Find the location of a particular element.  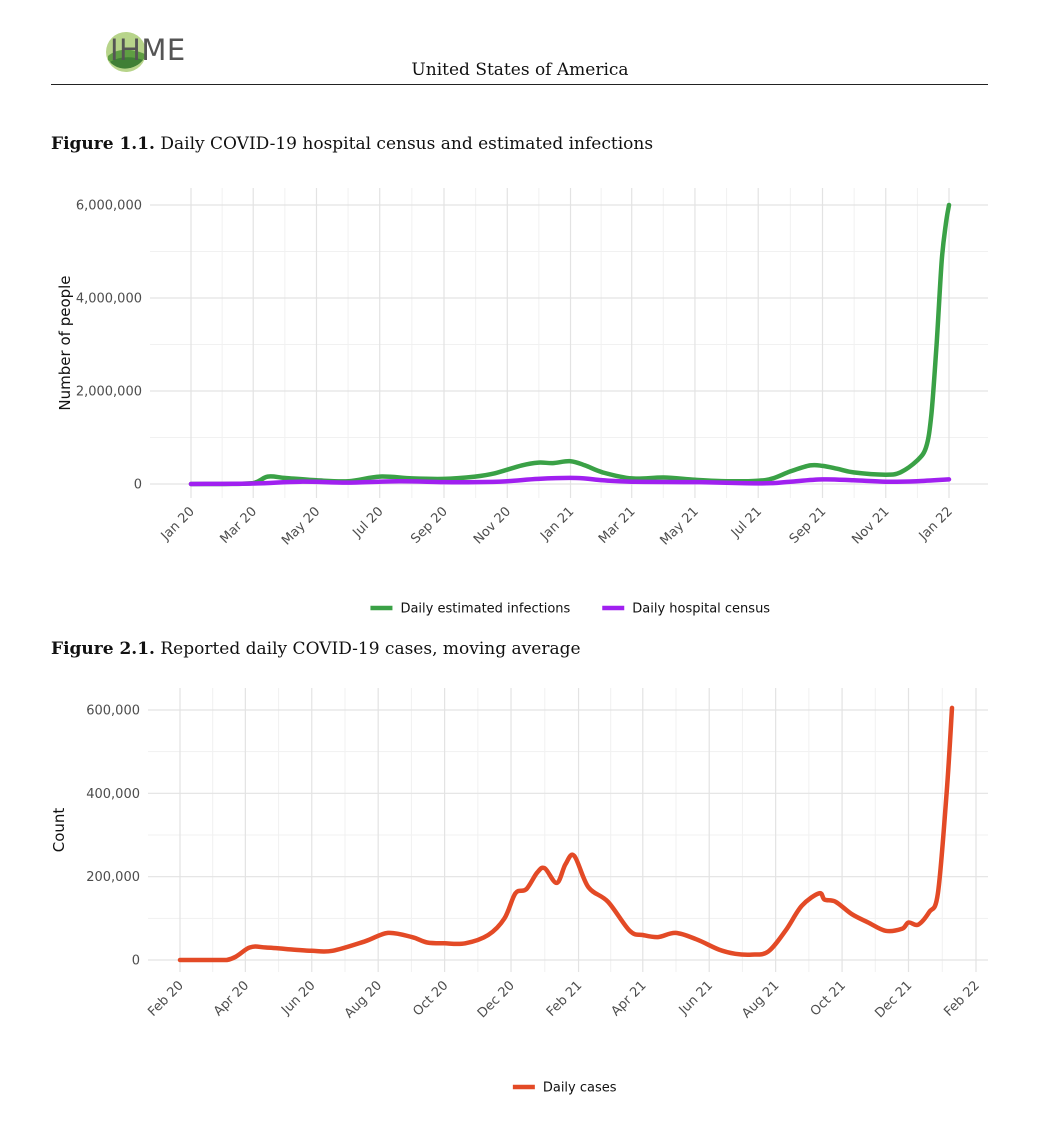

x-tick-label: Jan 20 is located at coordinates (178, 524).